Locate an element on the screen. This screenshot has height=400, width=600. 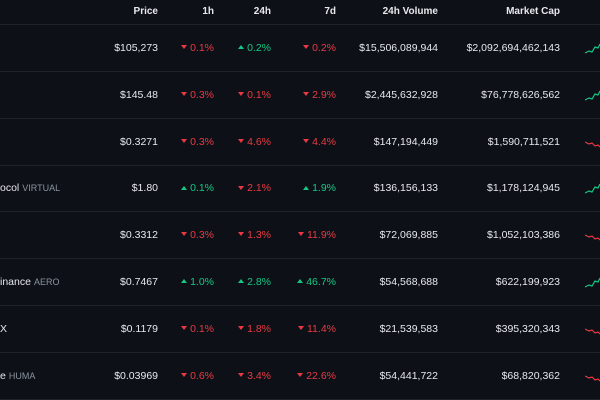
change-value: 22.6% is located at coordinates (321, 375).